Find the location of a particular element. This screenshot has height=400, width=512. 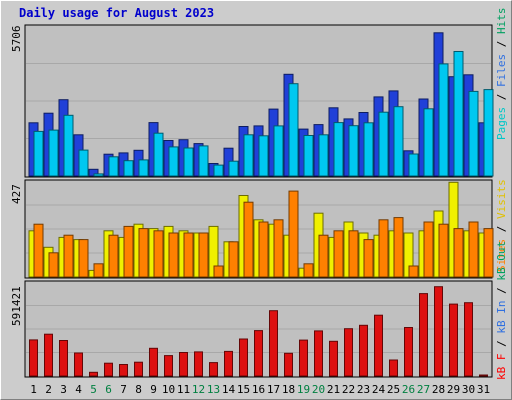

x-tick-label: 25 is located at coordinates (393, 389).